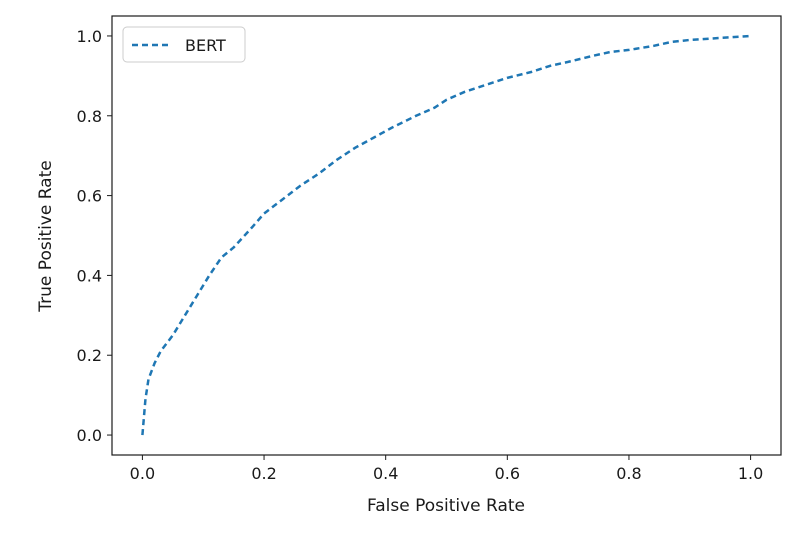 The image size is (802, 536). I want to click on y-tick-label: 0.6, so click(89, 196).